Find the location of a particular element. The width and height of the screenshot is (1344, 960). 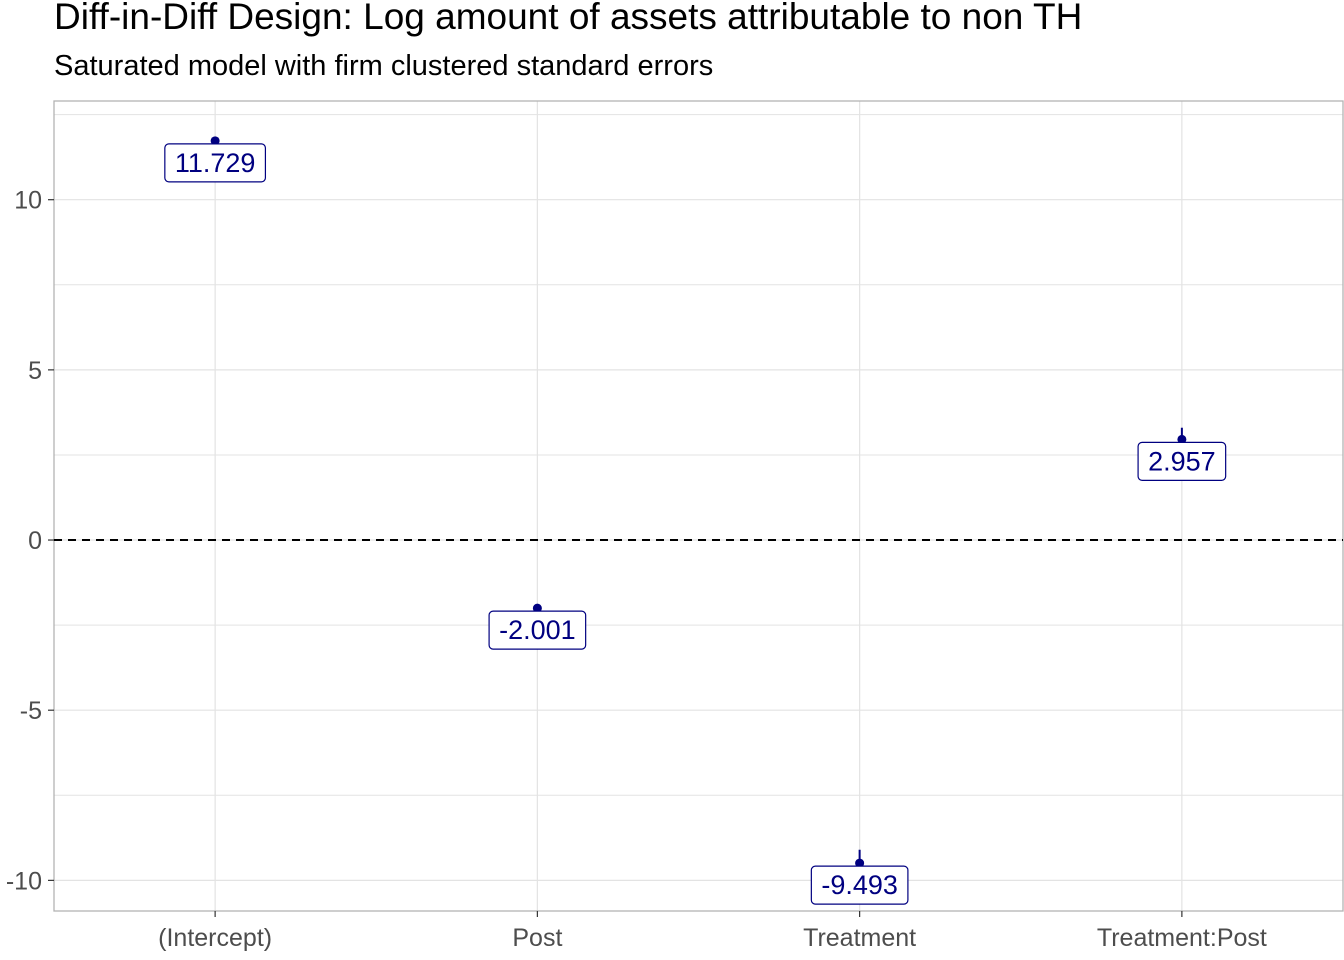

y-tick-label: 0 is located at coordinates (35, 541).